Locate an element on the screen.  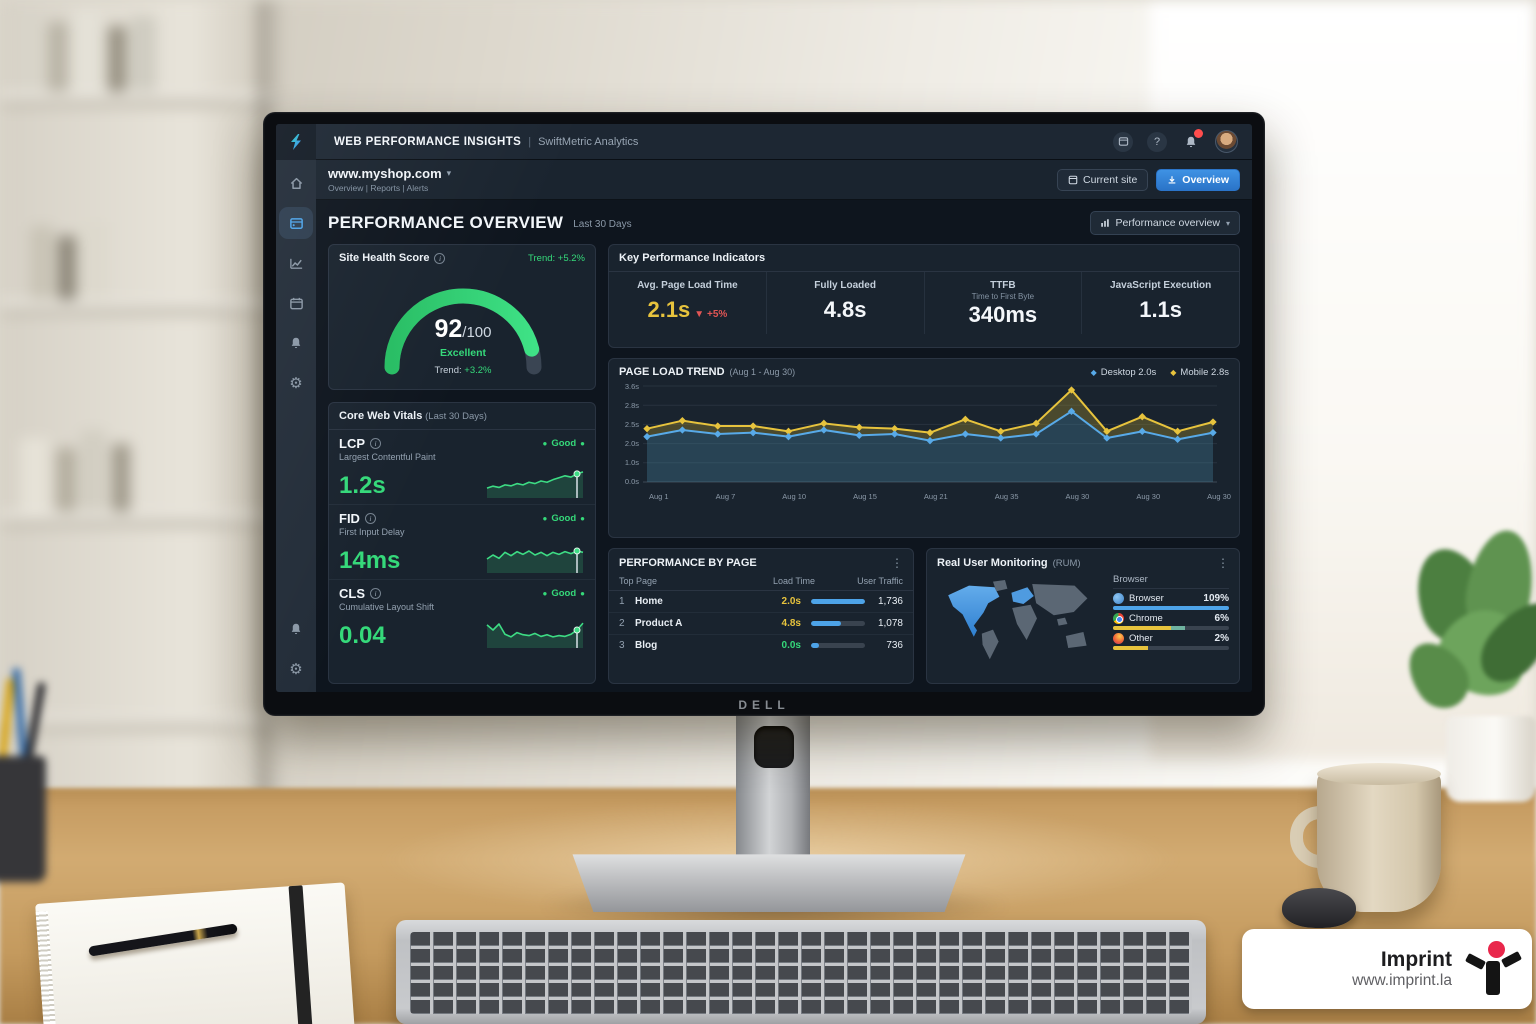
kpi-ttfb: TTFB Time to First Byte 340ms is located at coordinates (1004, 303).